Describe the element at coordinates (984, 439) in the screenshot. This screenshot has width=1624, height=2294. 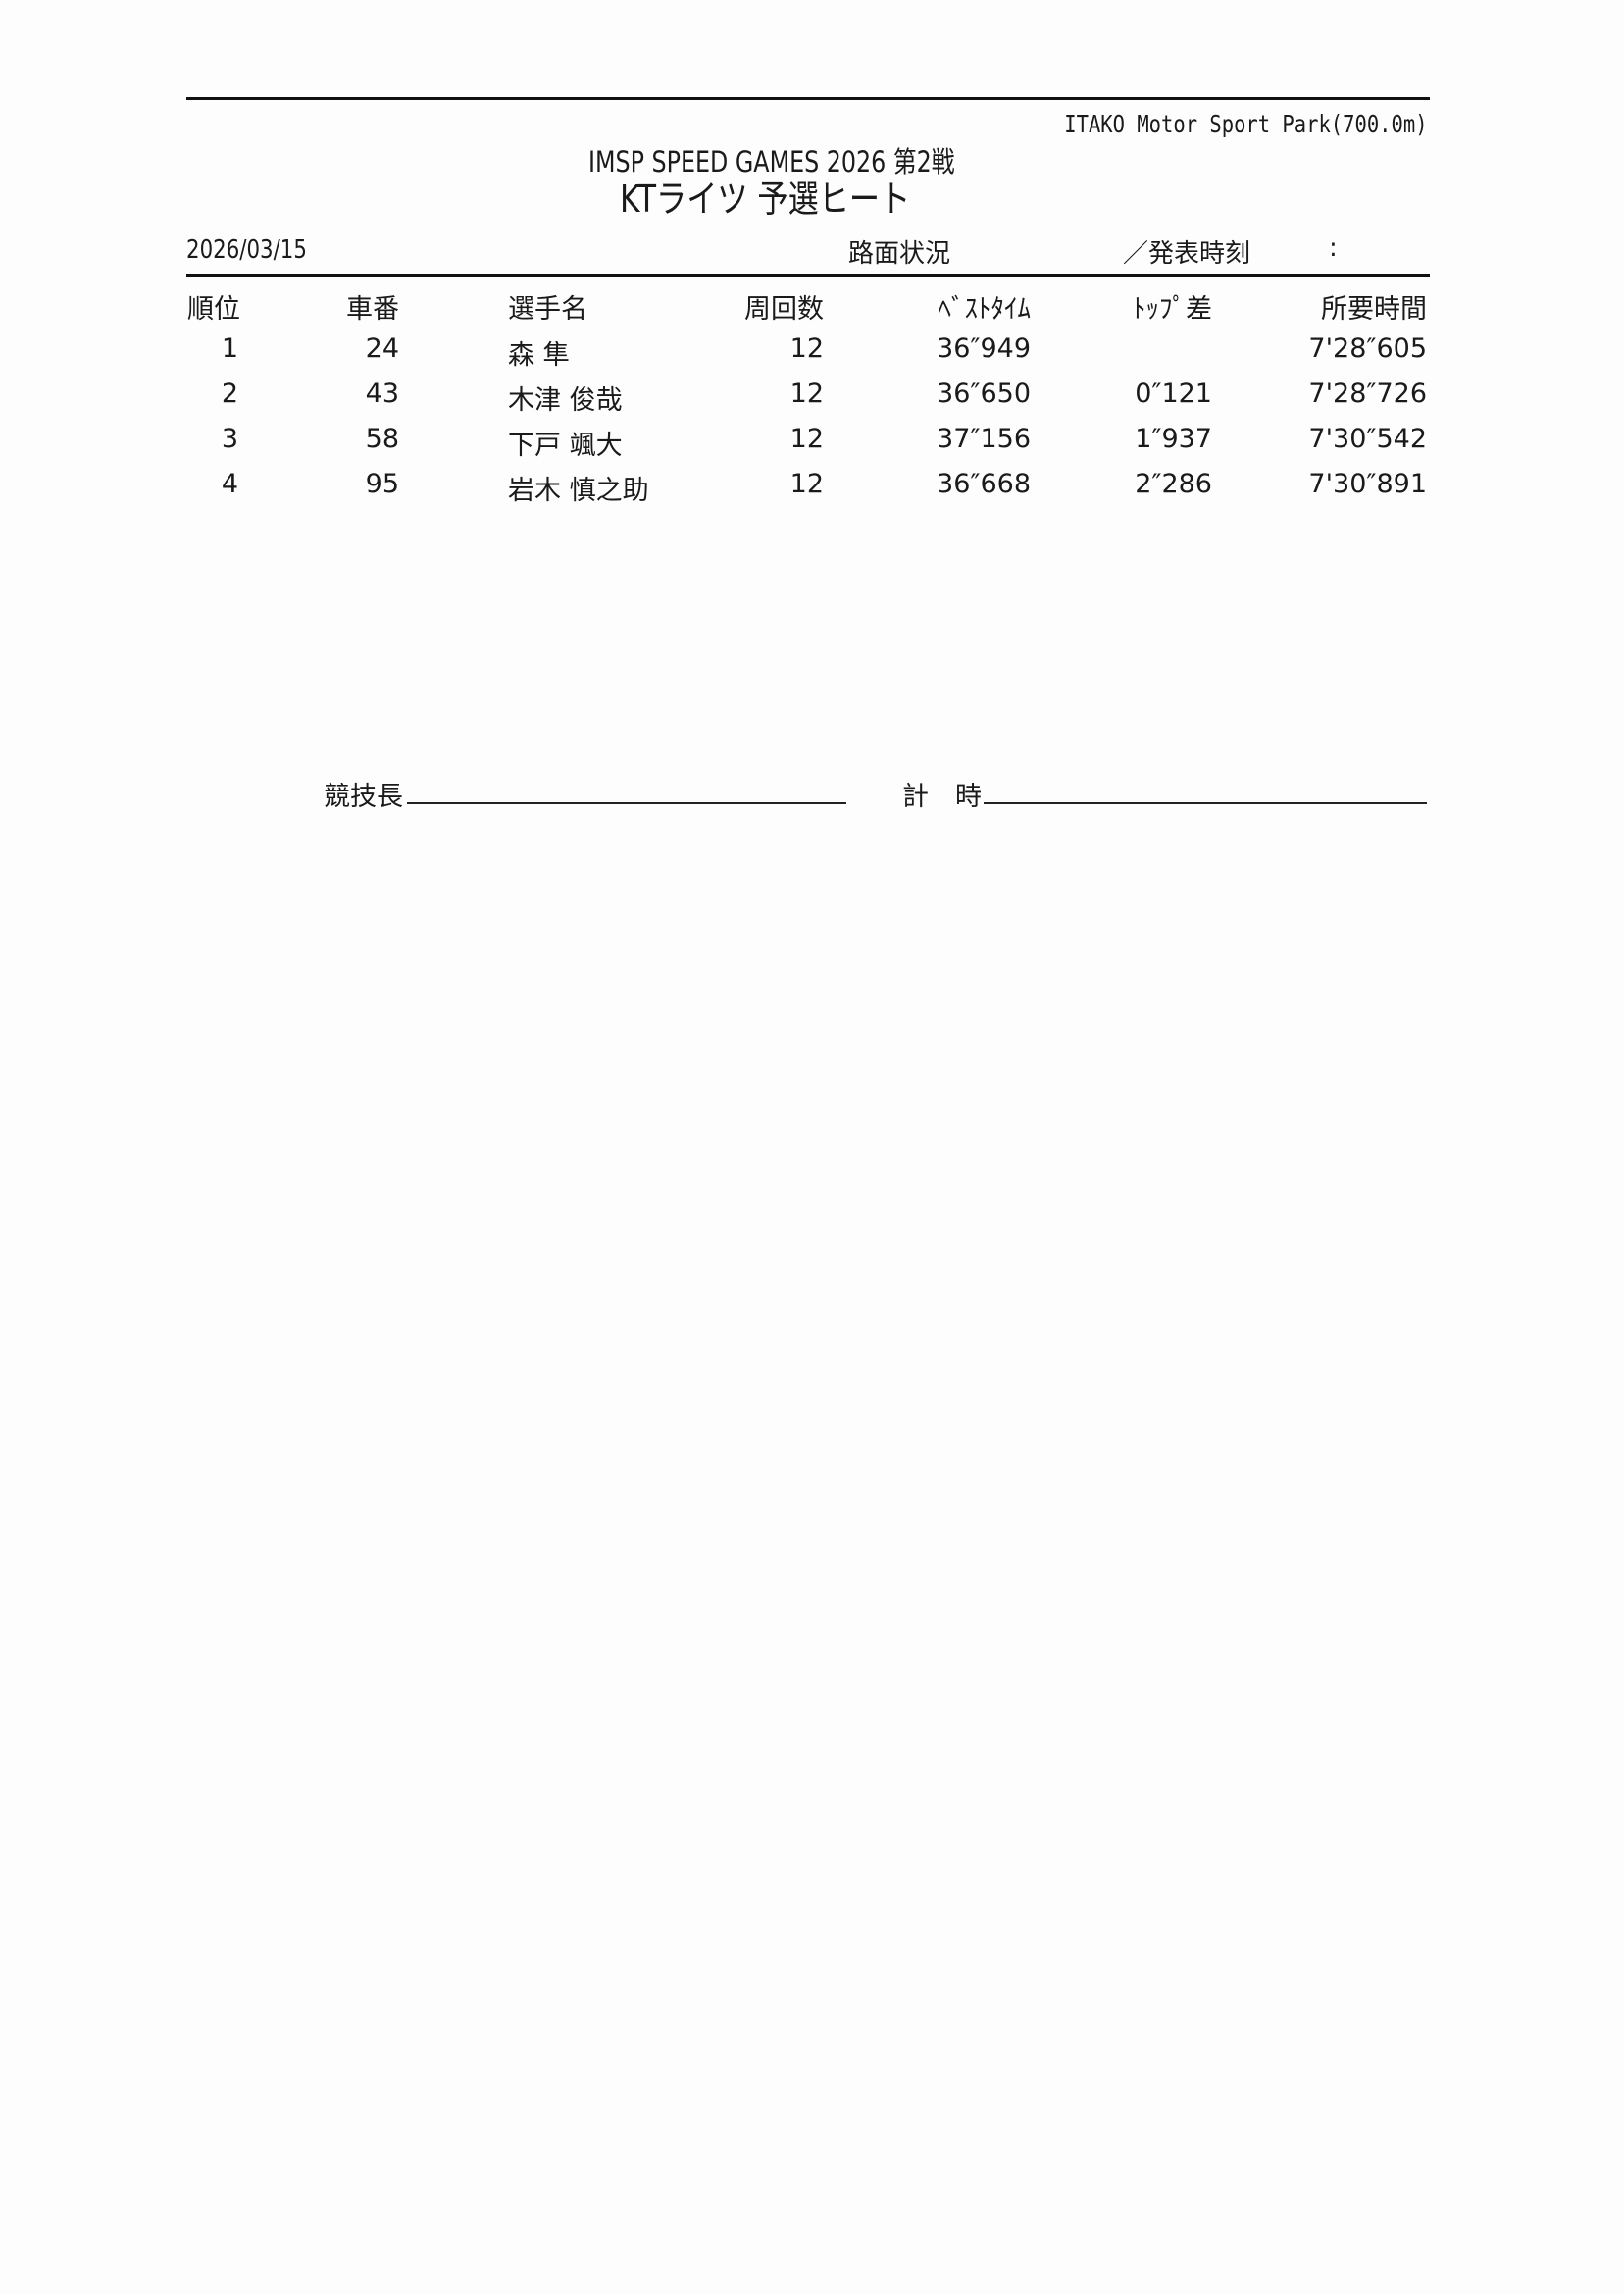
I see `cell-best-time: 37″156` at that location.